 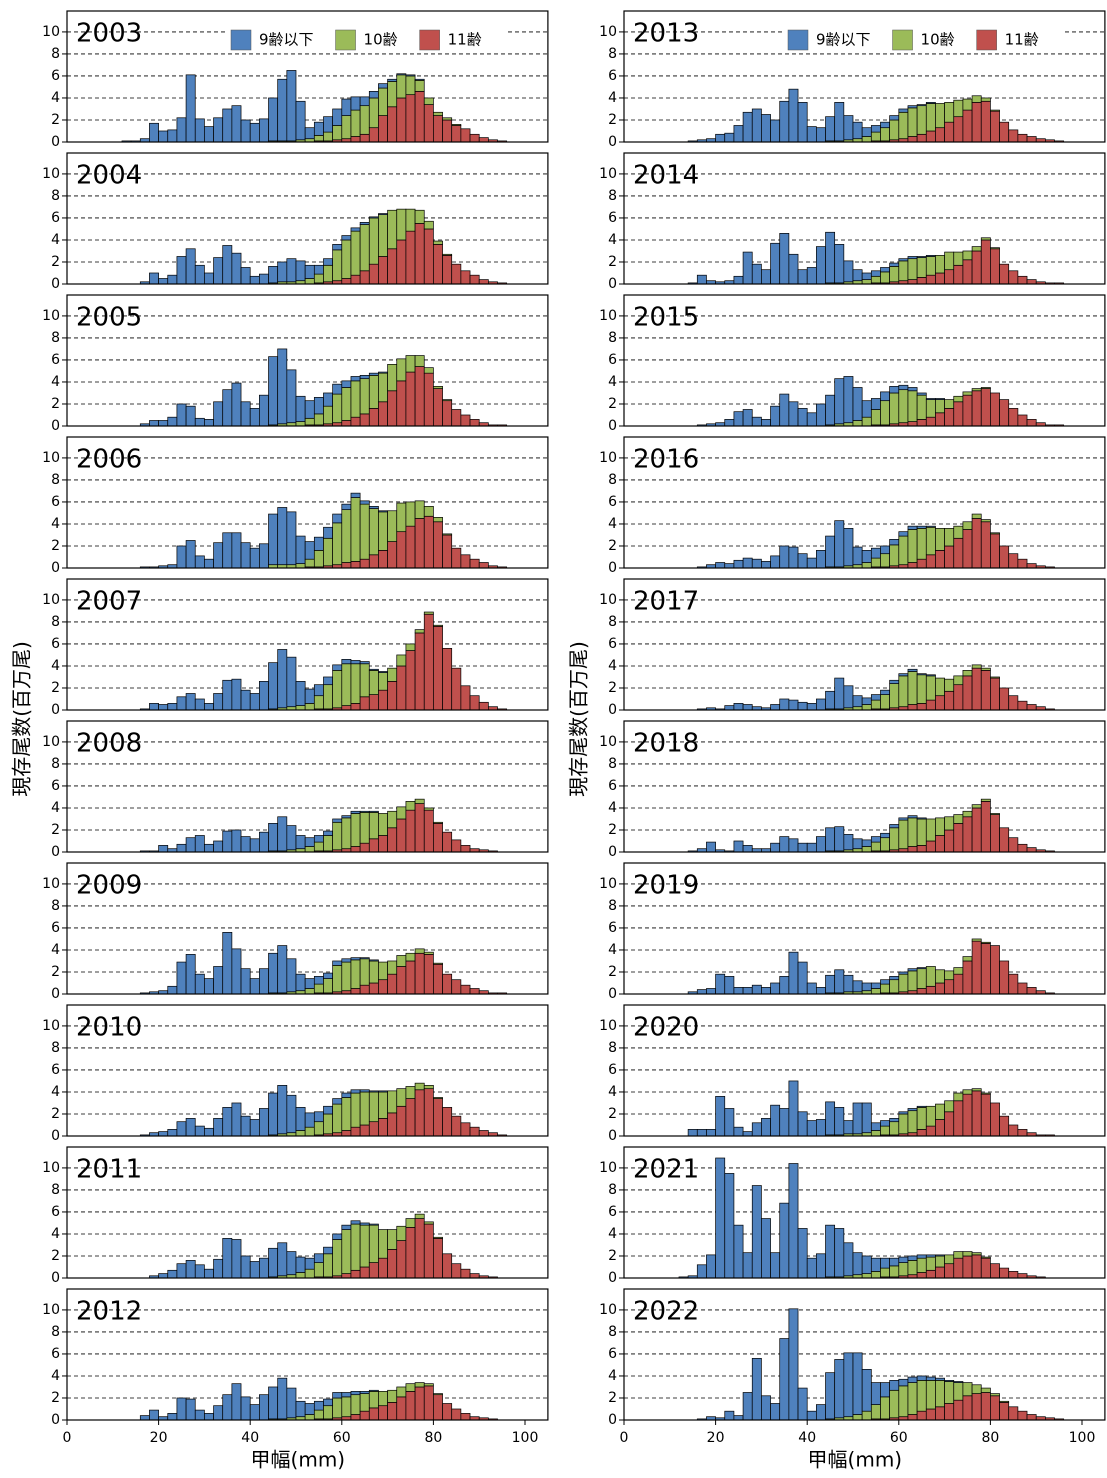 I want to click on panel-title: 2018, so click(x=666, y=744).